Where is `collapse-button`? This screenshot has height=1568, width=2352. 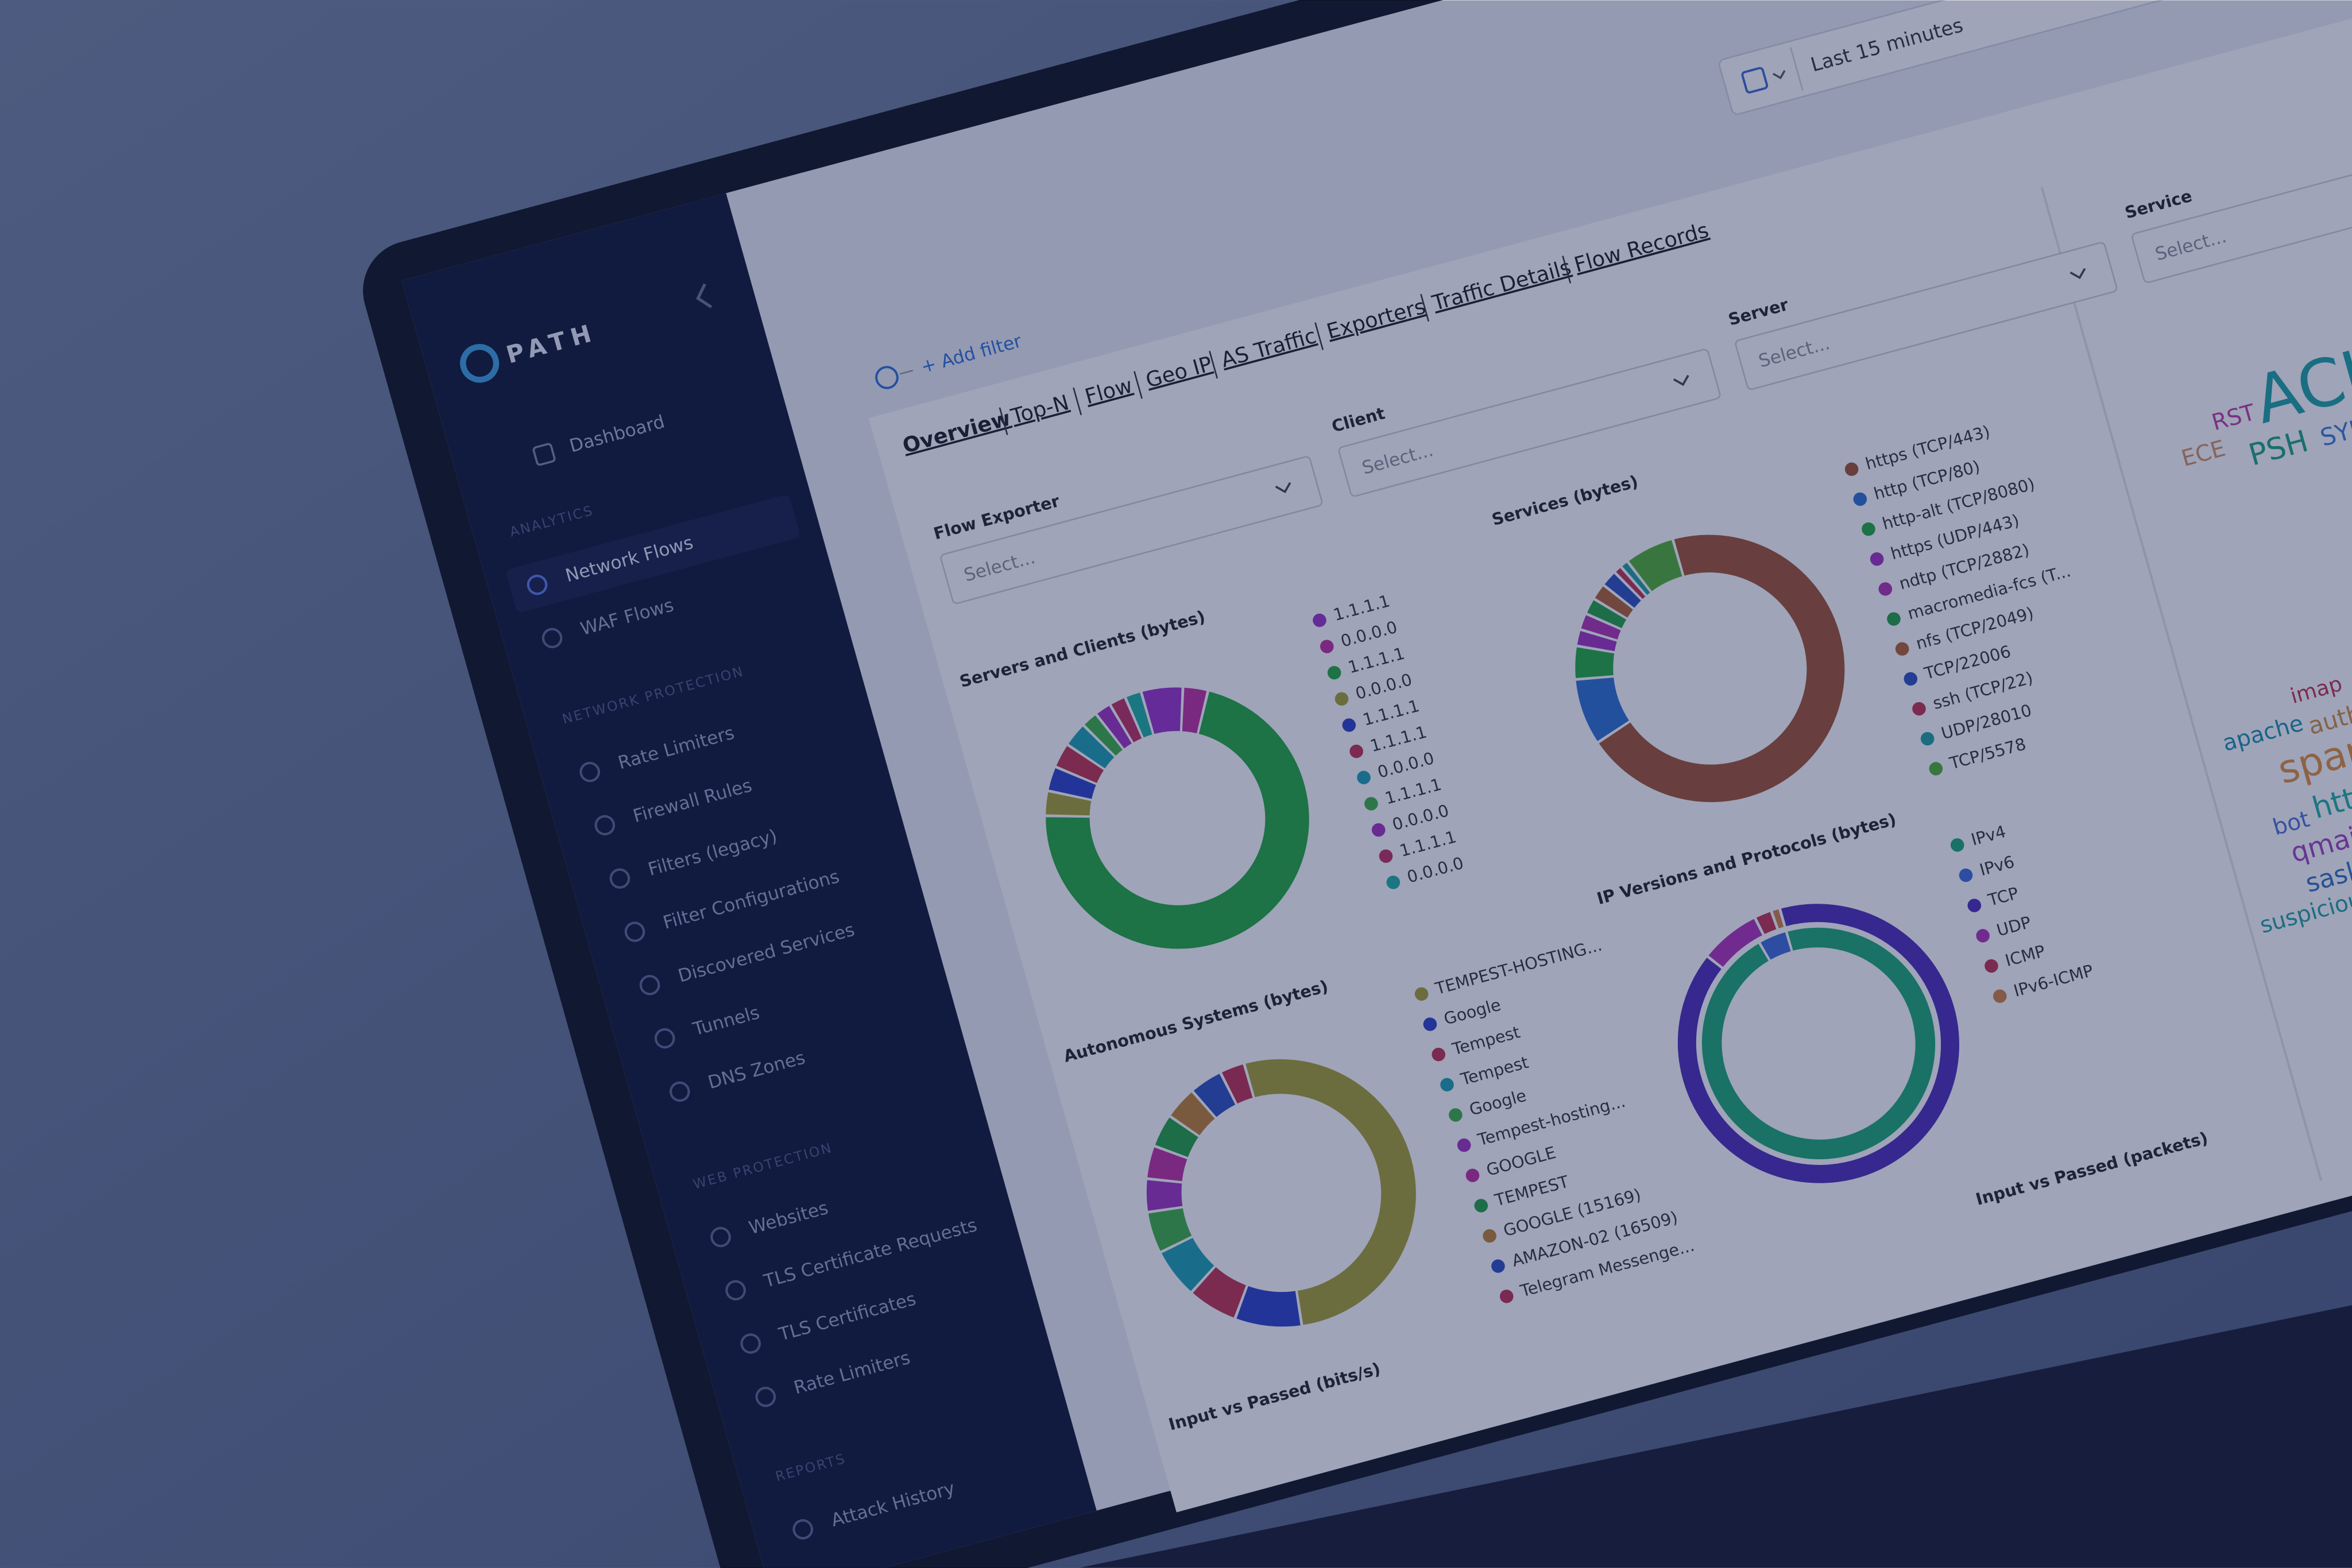
collapse-button is located at coordinates (704, 296).